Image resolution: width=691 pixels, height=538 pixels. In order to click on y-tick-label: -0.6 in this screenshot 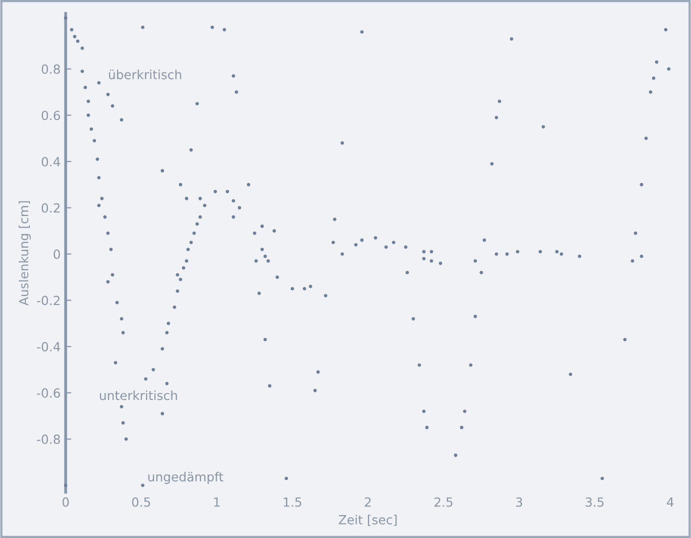, I will do `click(48, 393)`.